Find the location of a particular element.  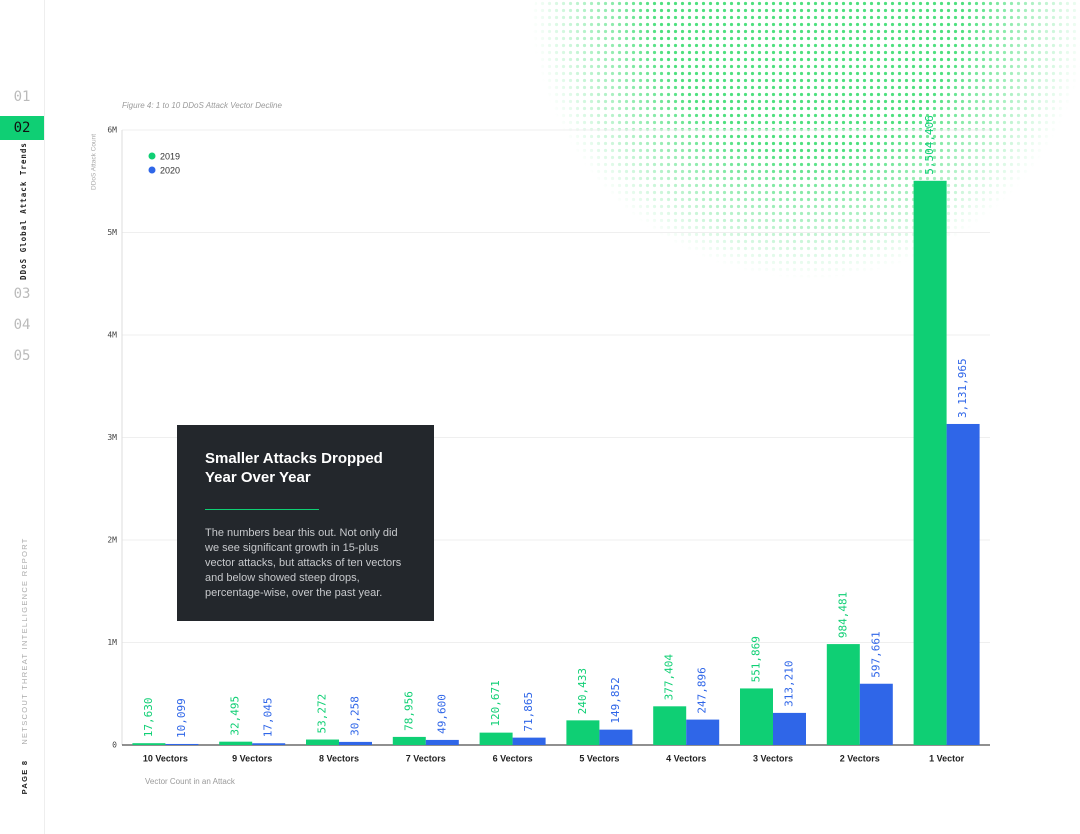

y-tick-label: 0 is located at coordinates (114, 745).